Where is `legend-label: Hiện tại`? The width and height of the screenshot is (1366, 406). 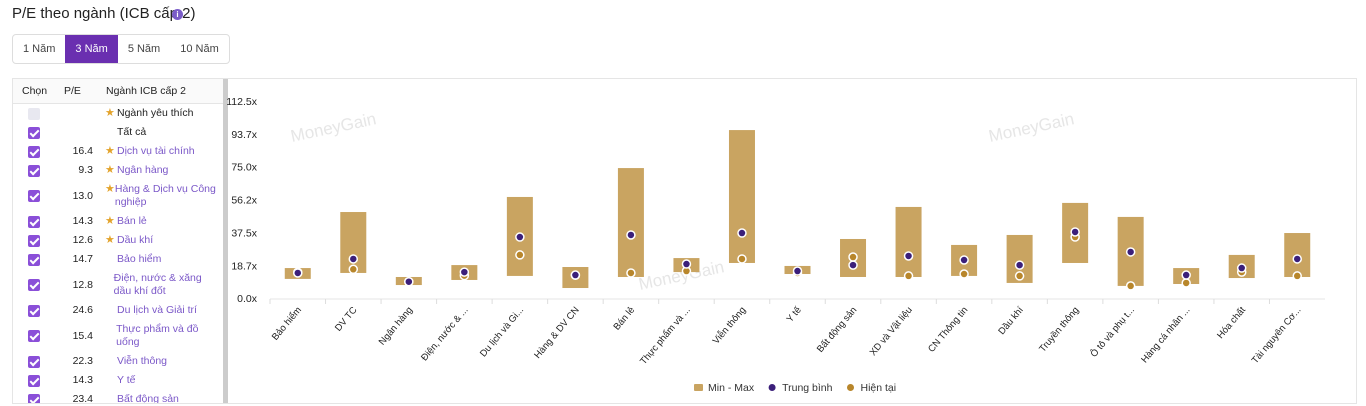
legend-label: Hiện tại is located at coordinates (879, 388).